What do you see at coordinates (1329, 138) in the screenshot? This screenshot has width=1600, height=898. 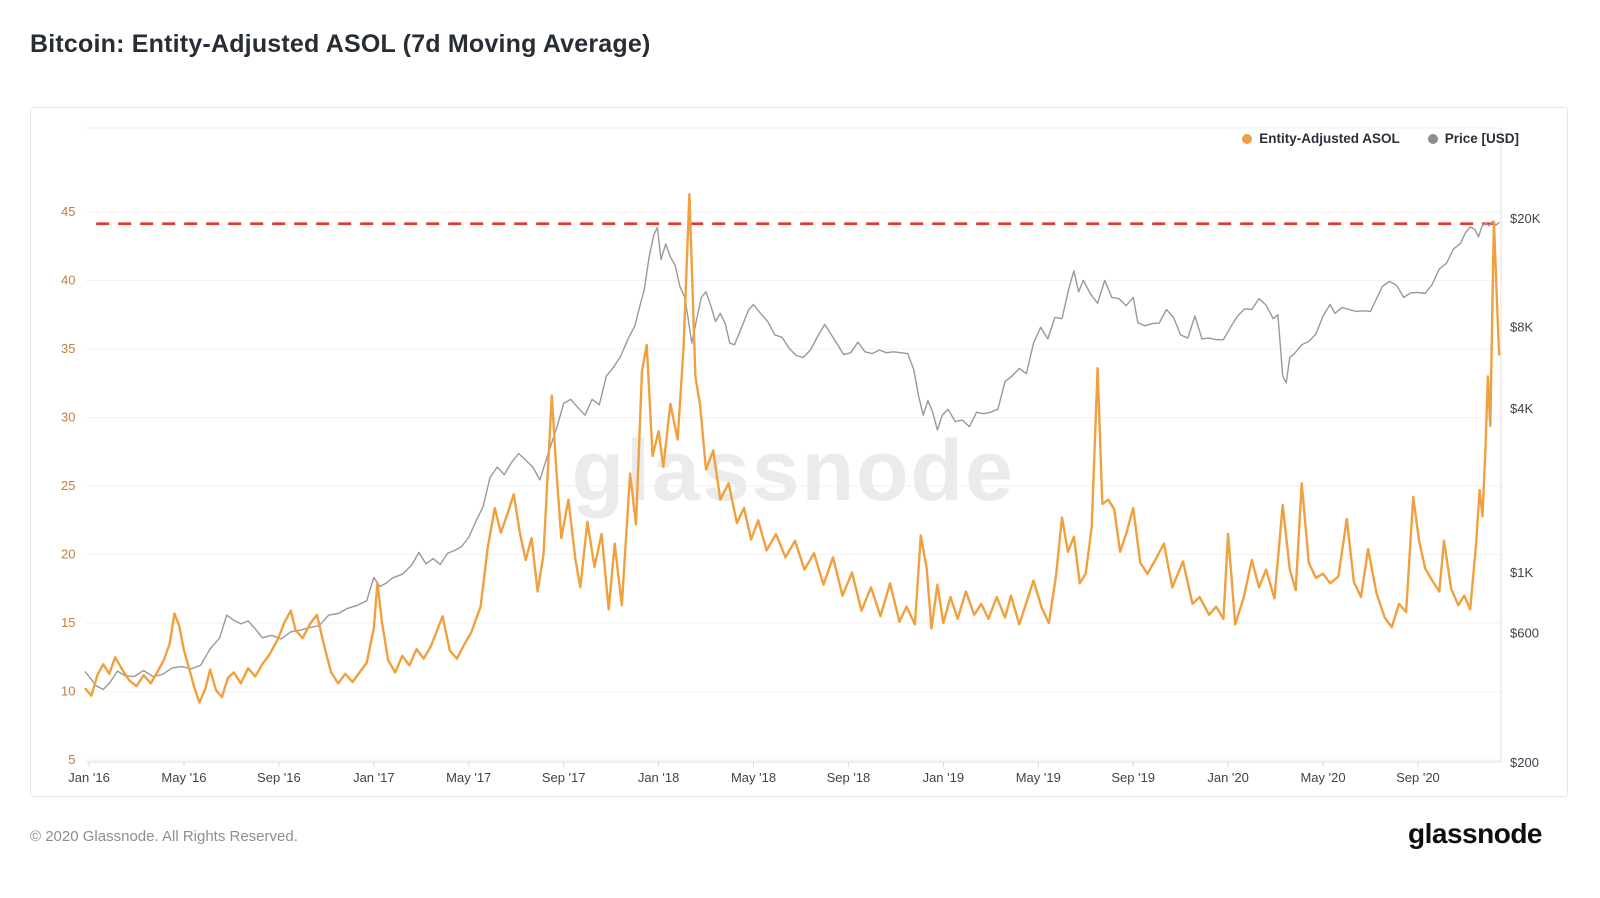 I see `legend-label-asol: Entity-Adjusted ASOL` at bounding box center [1329, 138].